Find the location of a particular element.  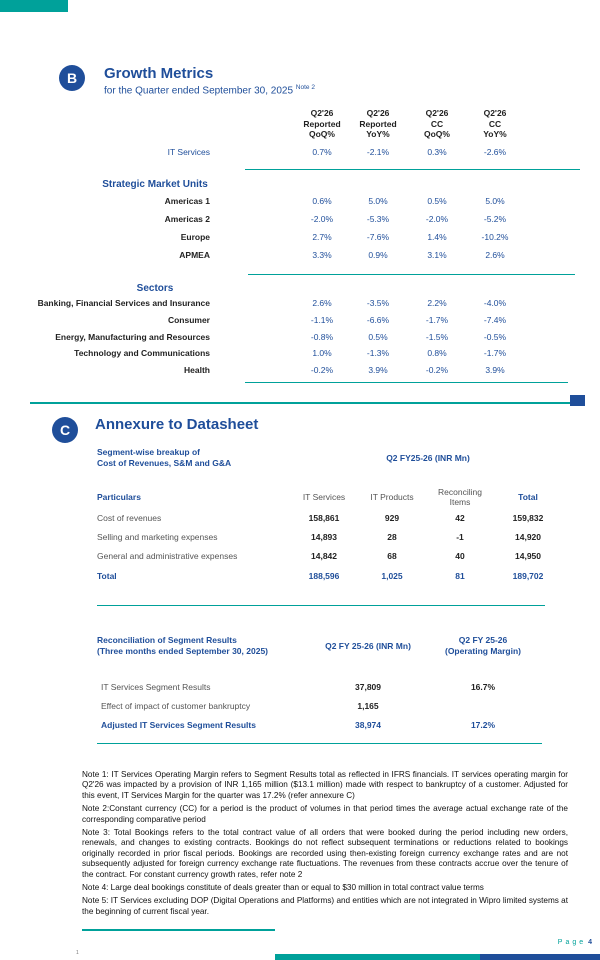

value: -2.6% is located at coordinates (495, 152).